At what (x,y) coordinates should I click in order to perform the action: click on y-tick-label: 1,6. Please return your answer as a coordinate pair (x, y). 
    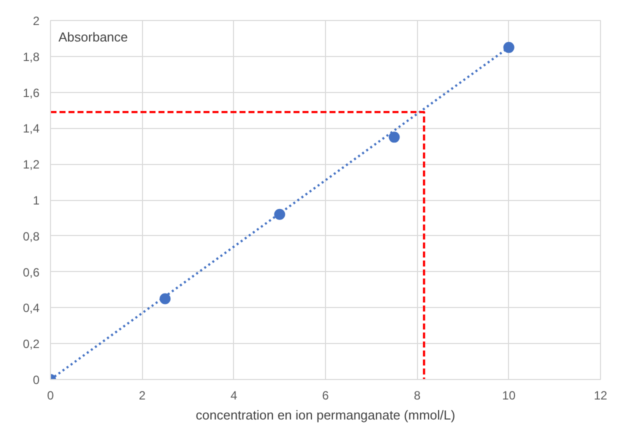
    Looking at the image, I should click on (31, 93).